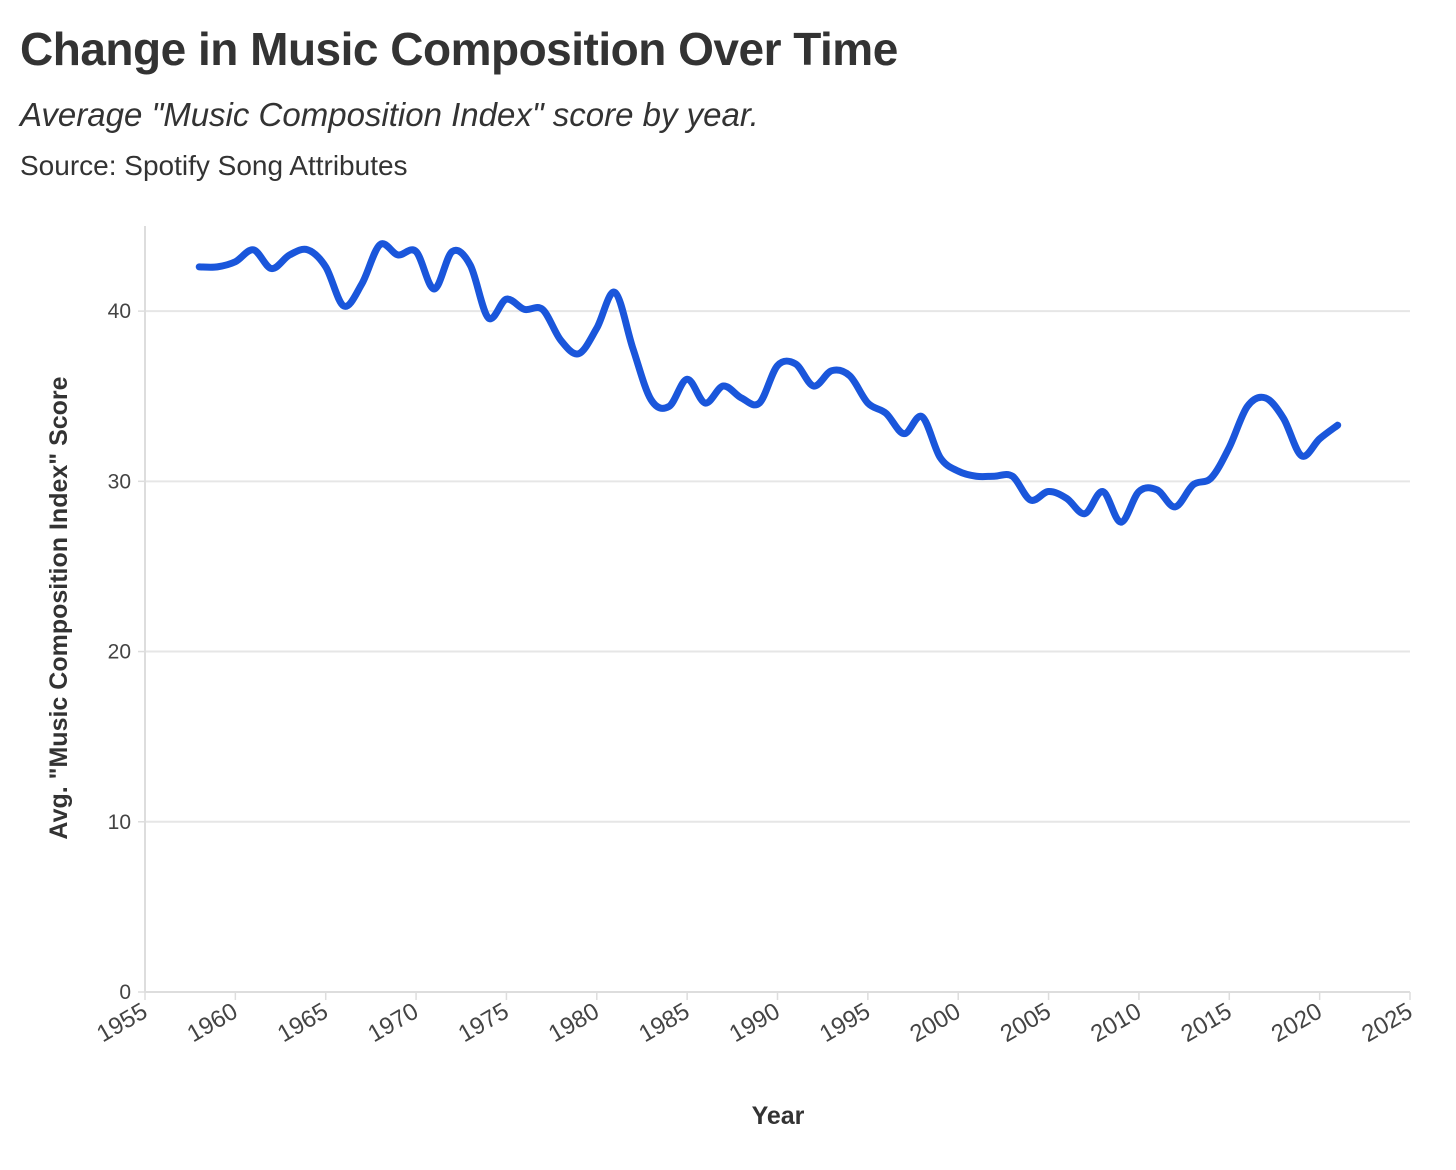 Image resolution: width=1456 pixels, height=1170 pixels. Describe the element at coordinates (759, 403) in the screenshot. I see `data-point-1989` at that location.